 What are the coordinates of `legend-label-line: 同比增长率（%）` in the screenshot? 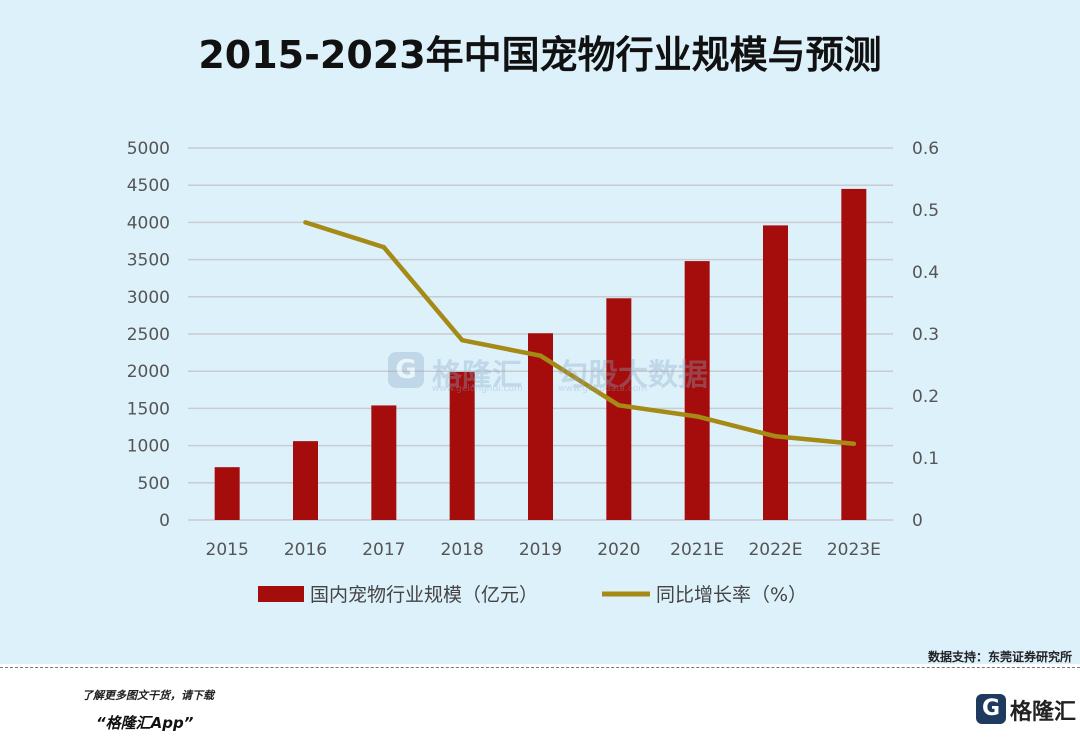 It's located at (731, 595).